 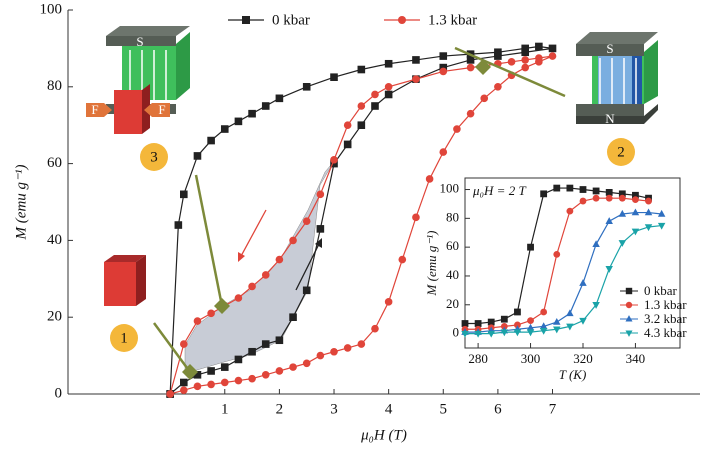 I want to click on arrow-head, so click(x=318, y=243).